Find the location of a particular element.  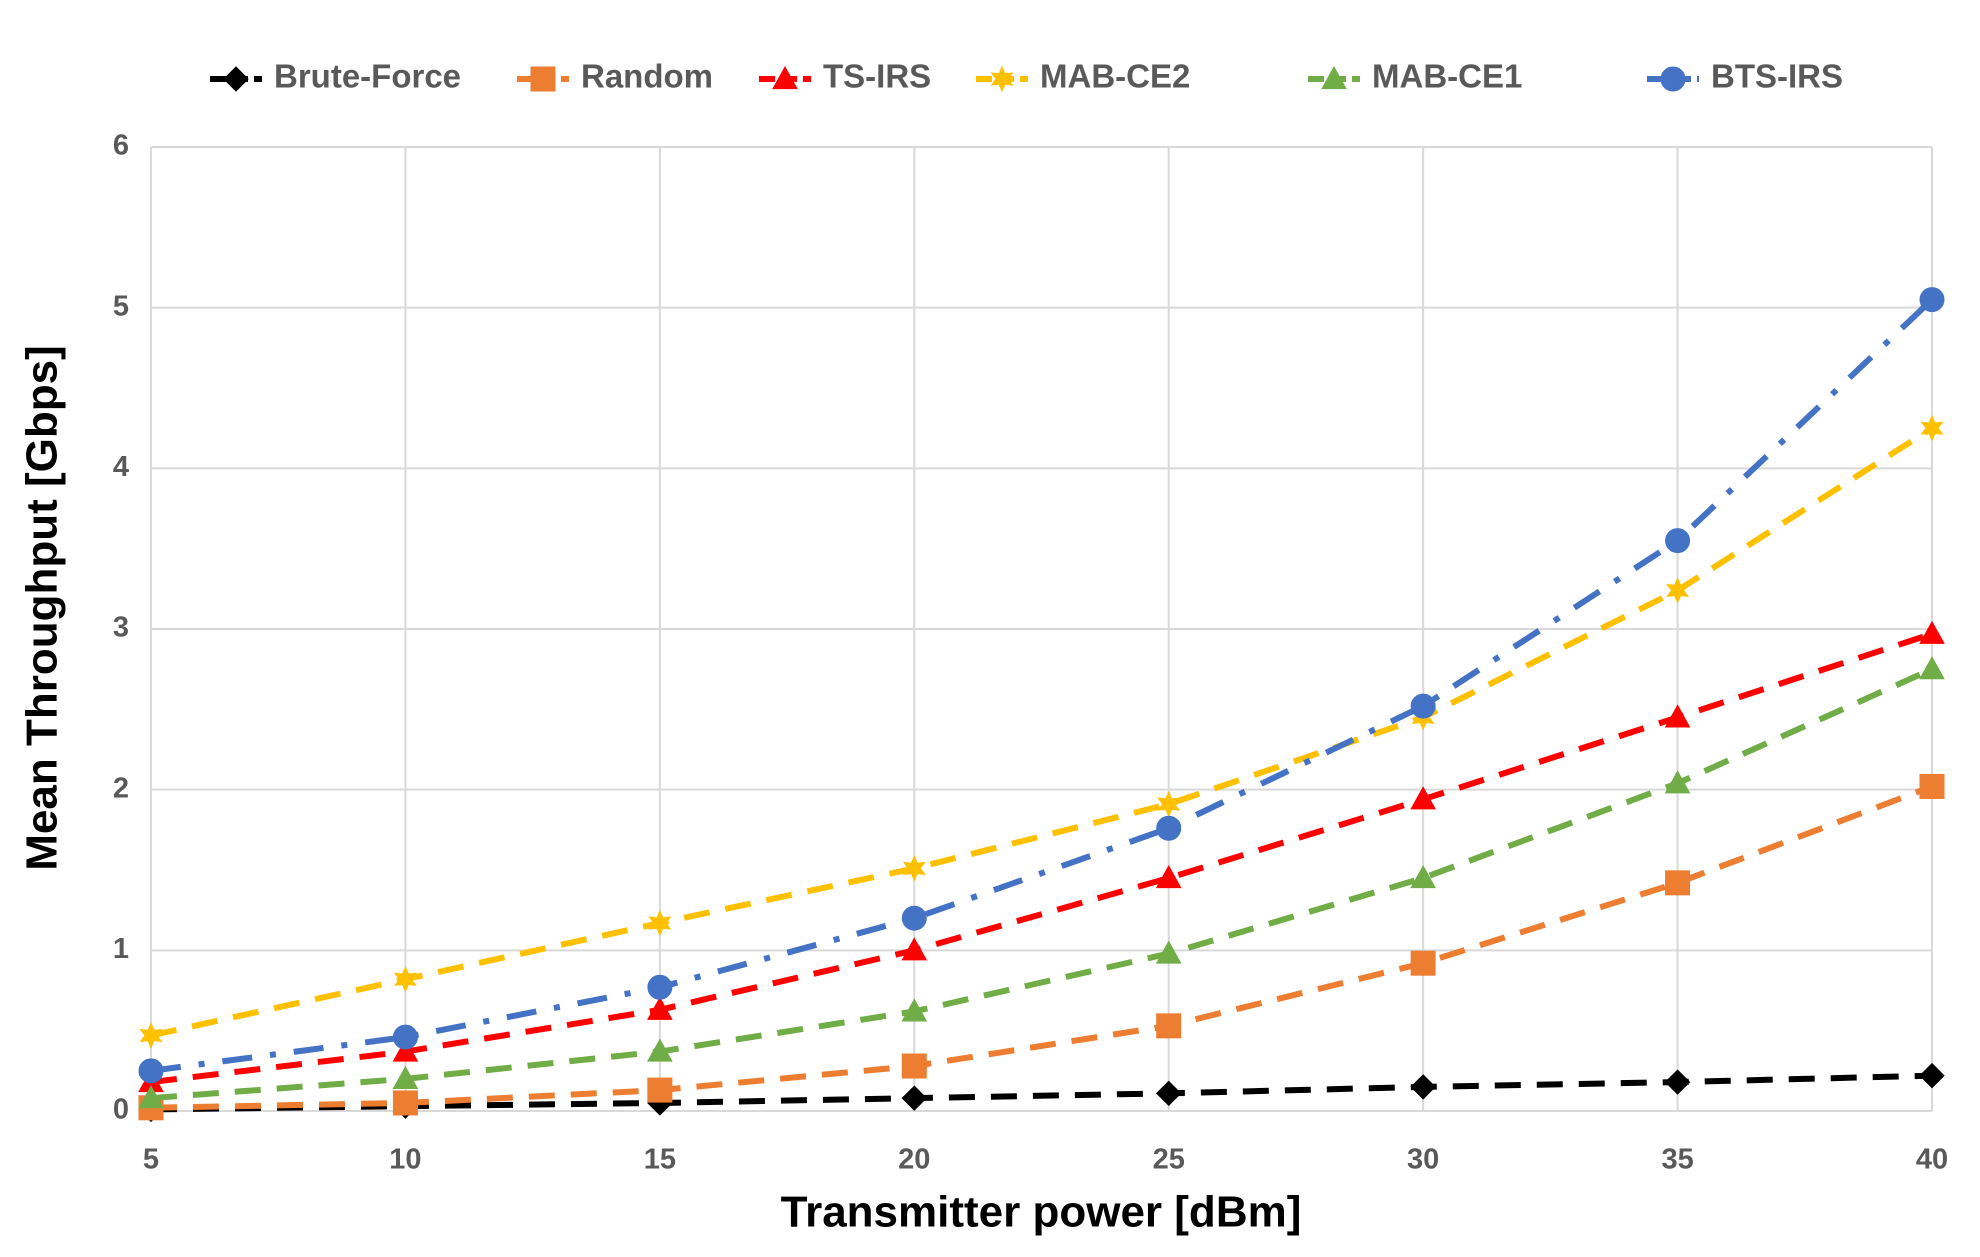

y-tick-label: 1 is located at coordinates (121, 949).